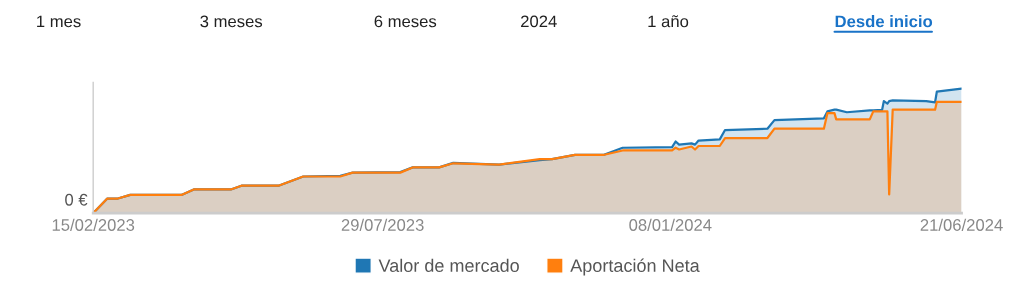  What do you see at coordinates (93, 224) in the screenshot?
I see `x-tick-label: 15/02/2023` at bounding box center [93, 224].